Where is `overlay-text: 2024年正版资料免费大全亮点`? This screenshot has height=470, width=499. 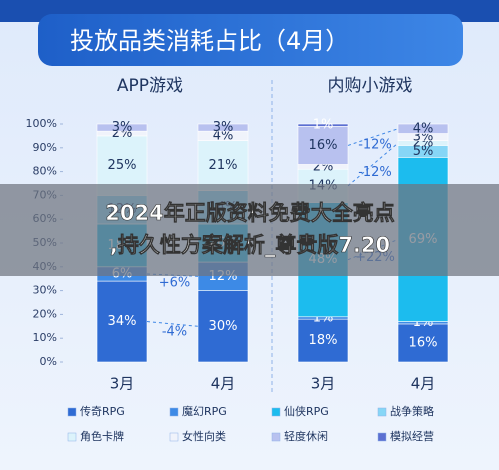
overlay-text: 2024年正版资料免费大全亮点 is located at coordinates (249, 213).